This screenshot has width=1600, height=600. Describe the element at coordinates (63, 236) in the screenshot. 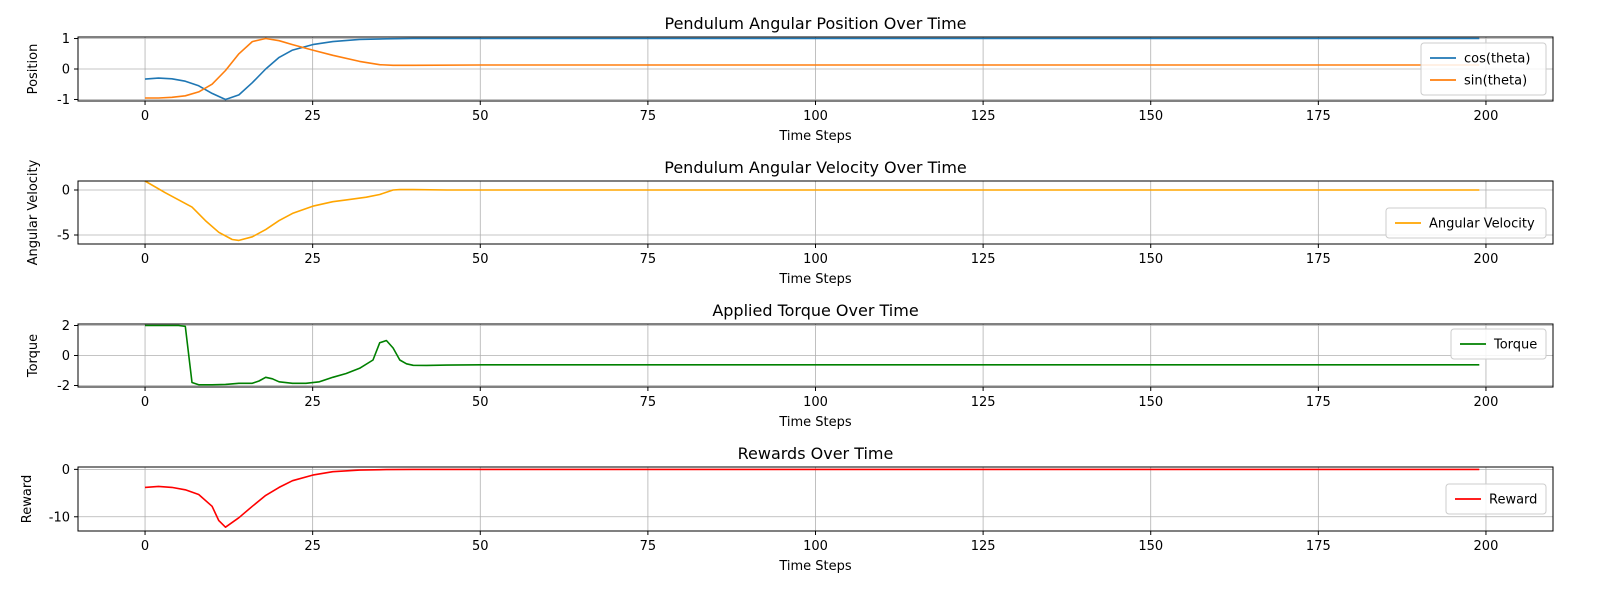

I see `y-tick-label: -5` at that location.